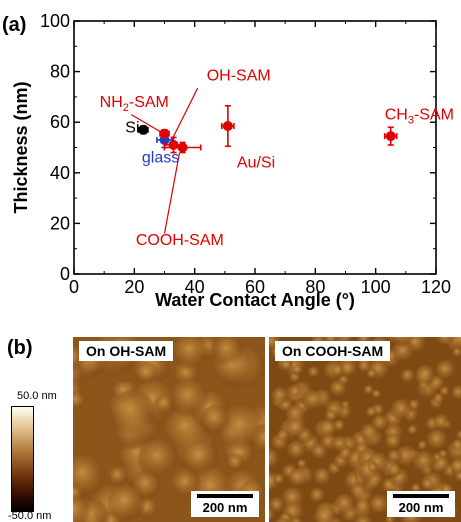 This screenshot has height=522, width=461. What do you see at coordinates (21, 147) in the screenshot?
I see `y-axis-label: Thickness (nm)` at bounding box center [21, 147].